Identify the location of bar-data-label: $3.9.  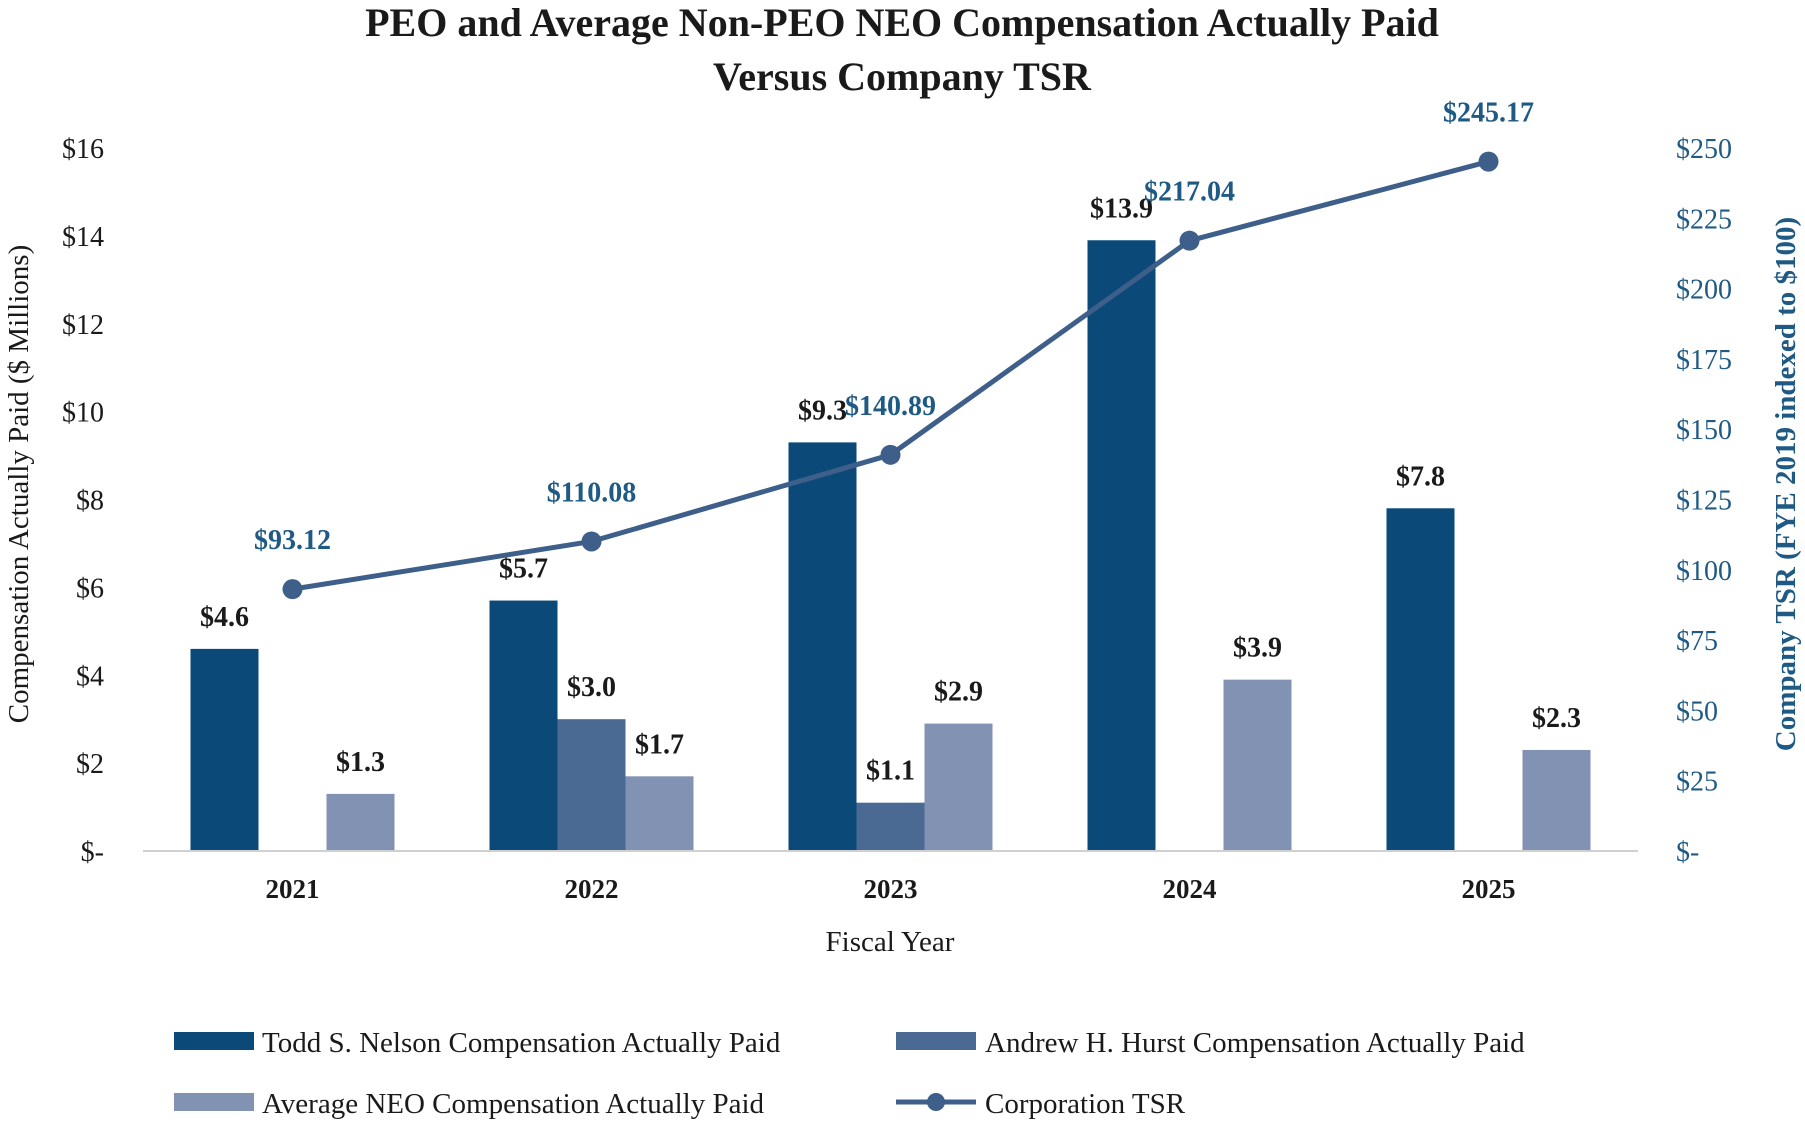
(1257, 648).